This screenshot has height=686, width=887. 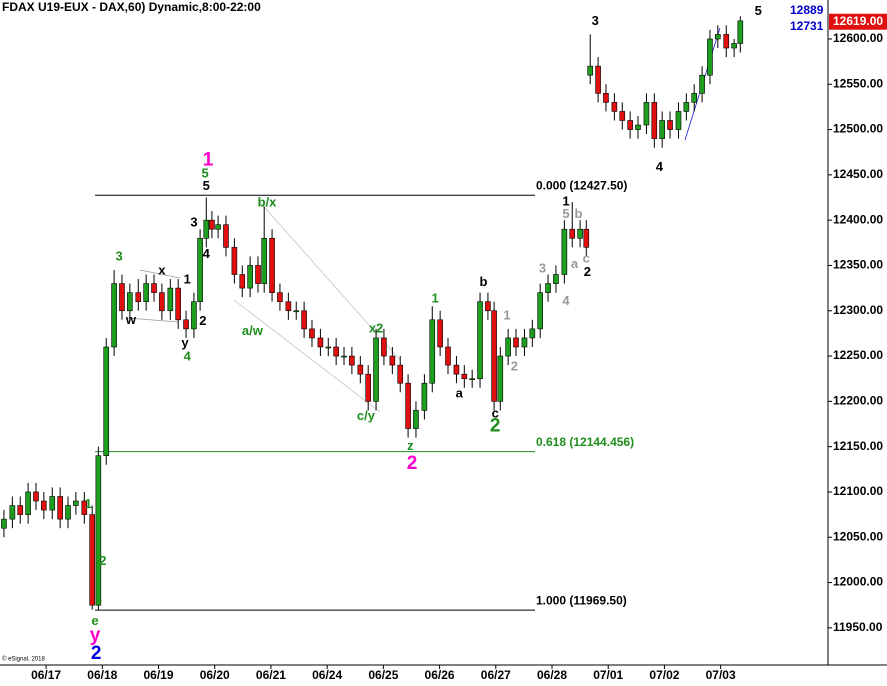 What do you see at coordinates (608, 675) in the screenshot?
I see `x-tick-label: 07/01` at bounding box center [608, 675].